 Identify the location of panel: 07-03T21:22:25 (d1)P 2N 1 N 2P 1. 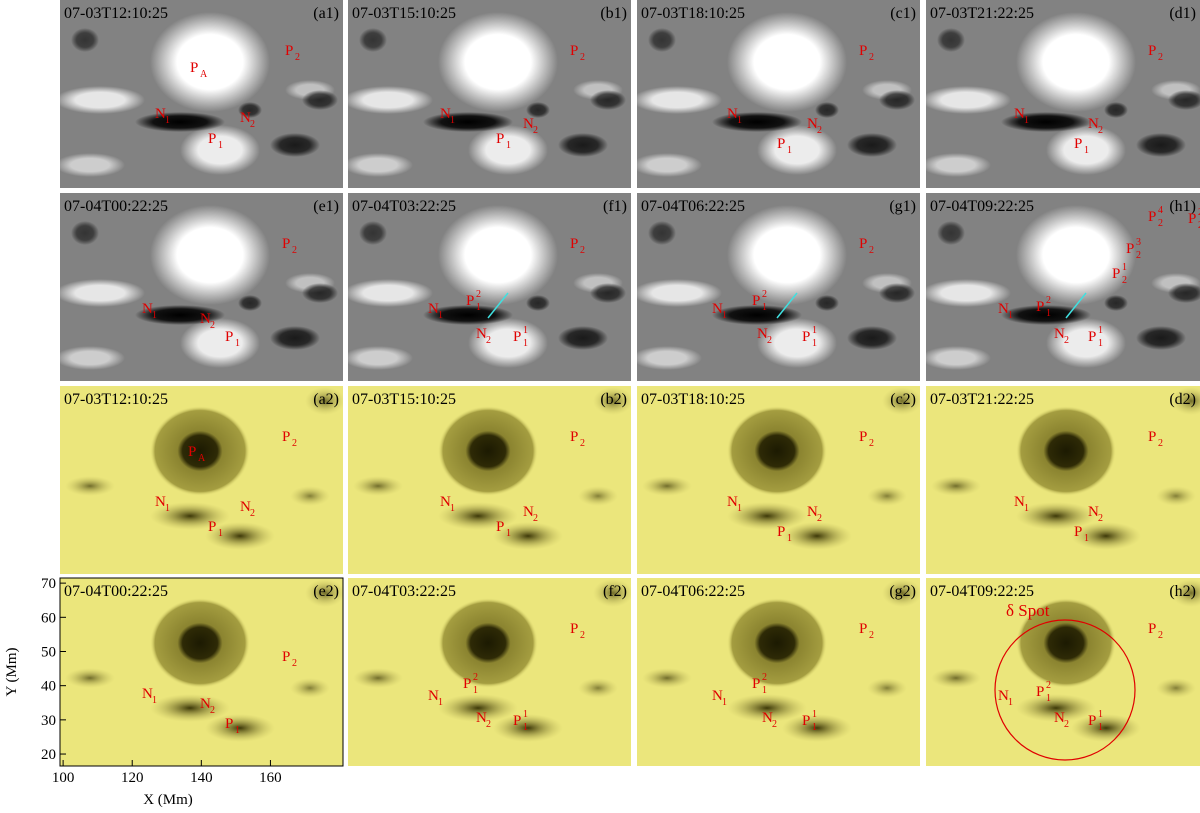
(1063, 94).